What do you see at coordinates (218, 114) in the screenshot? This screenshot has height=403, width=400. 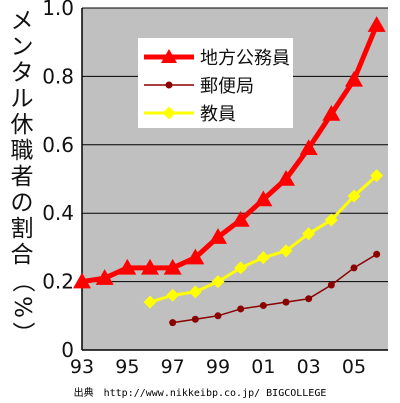 I see `legend-label: 教員` at bounding box center [218, 114].